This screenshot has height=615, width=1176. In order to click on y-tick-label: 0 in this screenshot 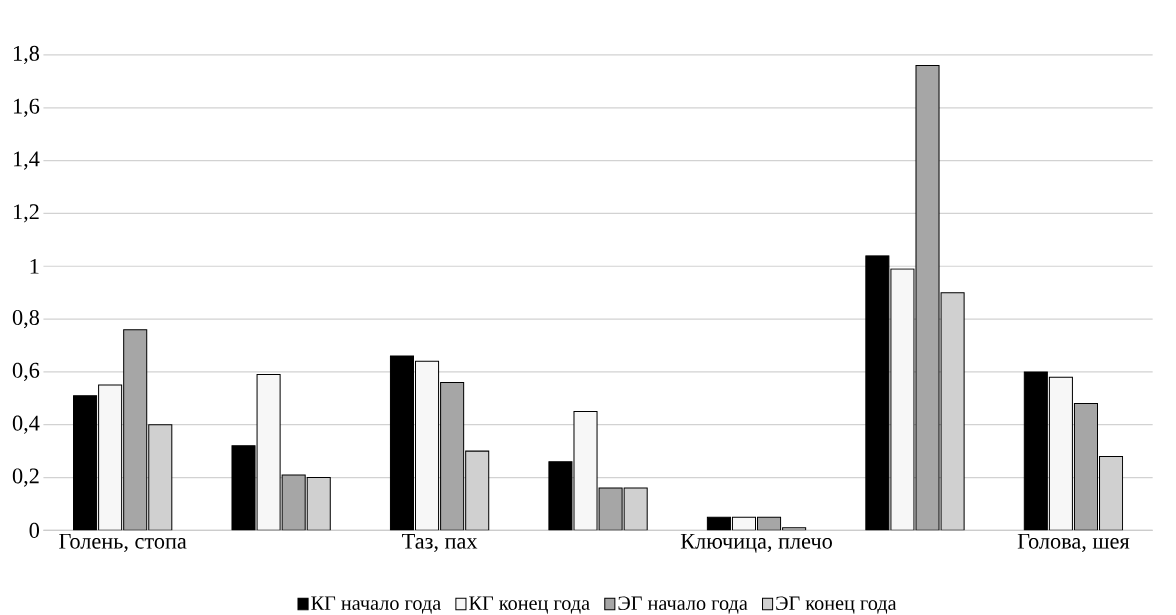, I will do `click(34, 530)`.